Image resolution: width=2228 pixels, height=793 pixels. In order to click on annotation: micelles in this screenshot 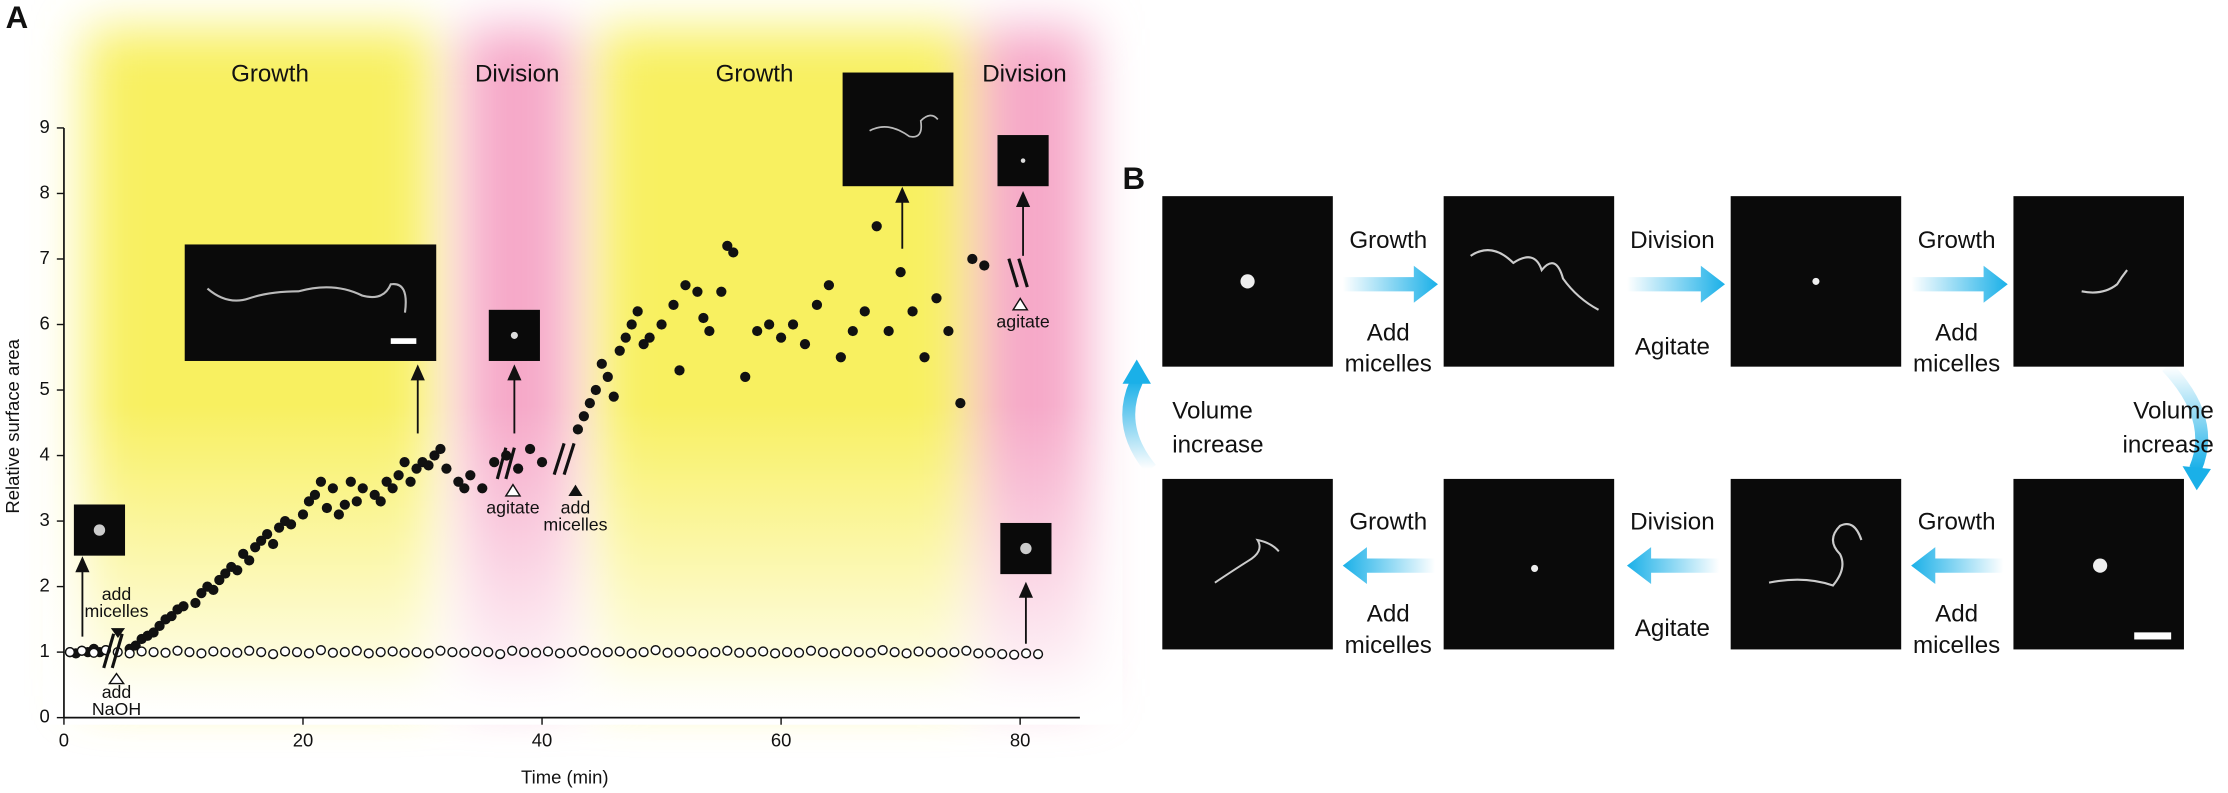, I will do `click(575, 524)`.